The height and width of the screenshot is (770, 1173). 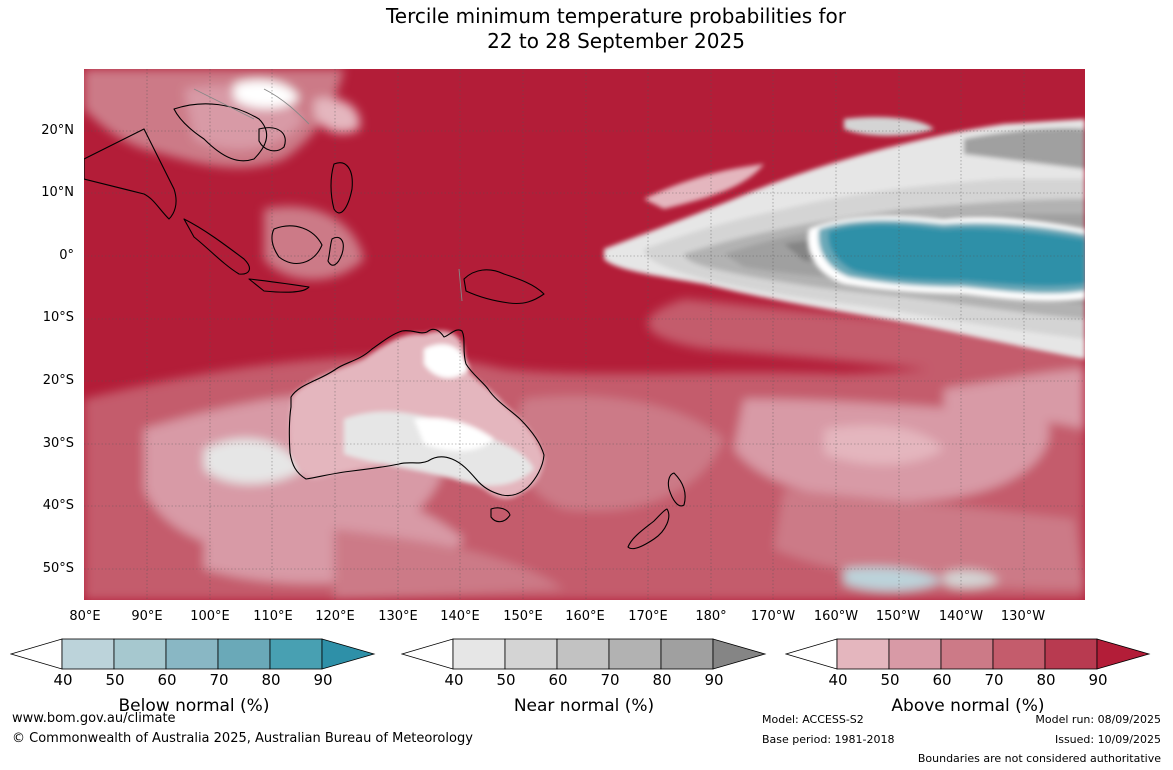 What do you see at coordinates (194, 706) in the screenshot?
I see `colorbar-title-below: Below normal (%)` at bounding box center [194, 706].